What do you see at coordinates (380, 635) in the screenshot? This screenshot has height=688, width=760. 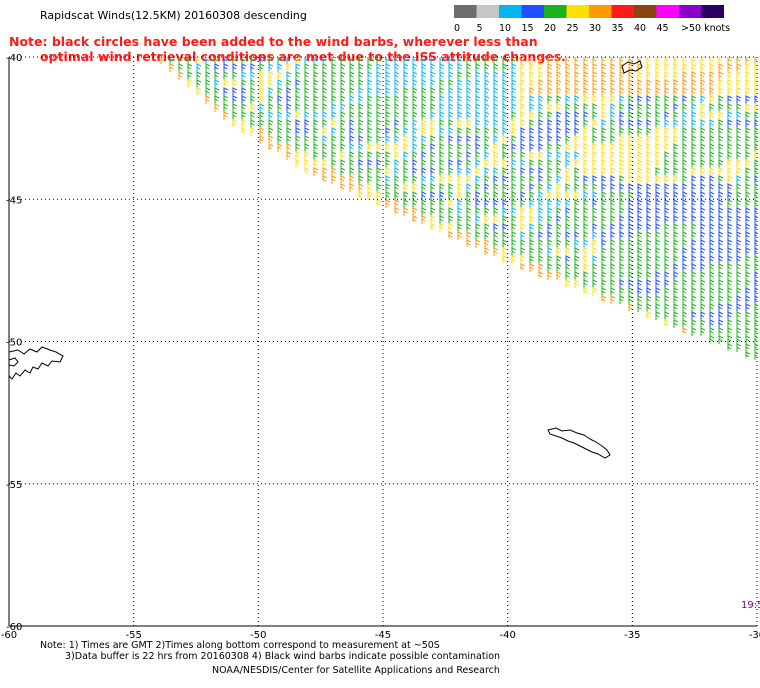 I see `longitude-labels: -60-55-50-45-40-35-30` at bounding box center [380, 635].